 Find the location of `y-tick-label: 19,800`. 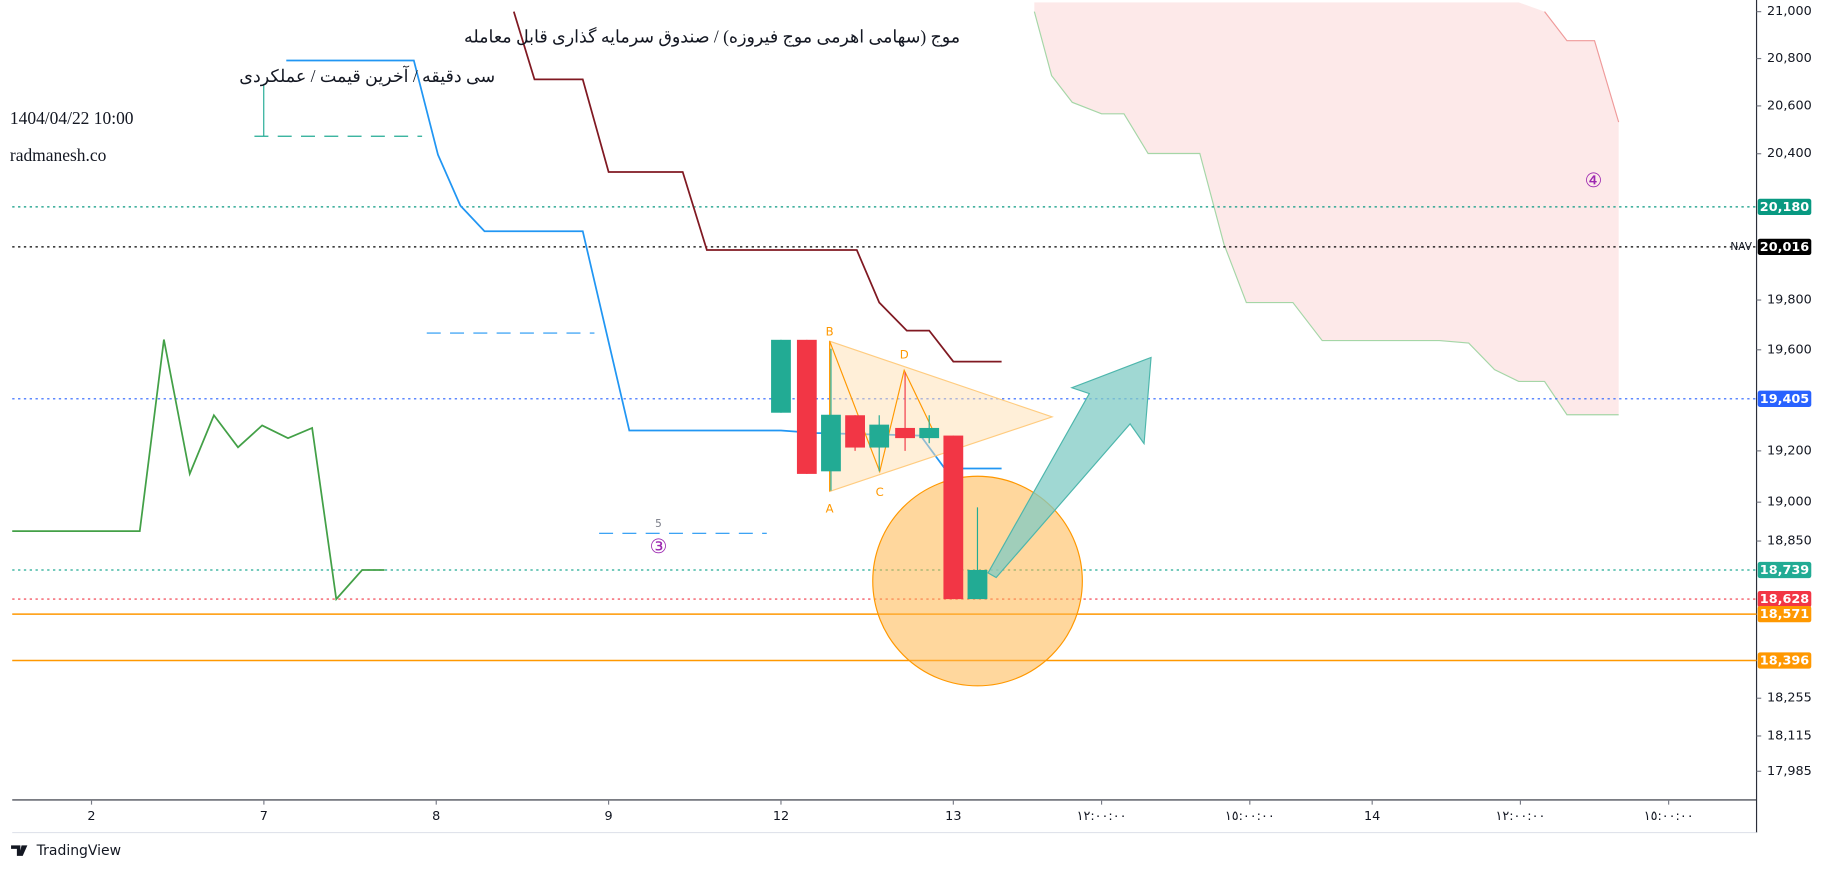

y-tick-label: 19,800 is located at coordinates (1789, 300).